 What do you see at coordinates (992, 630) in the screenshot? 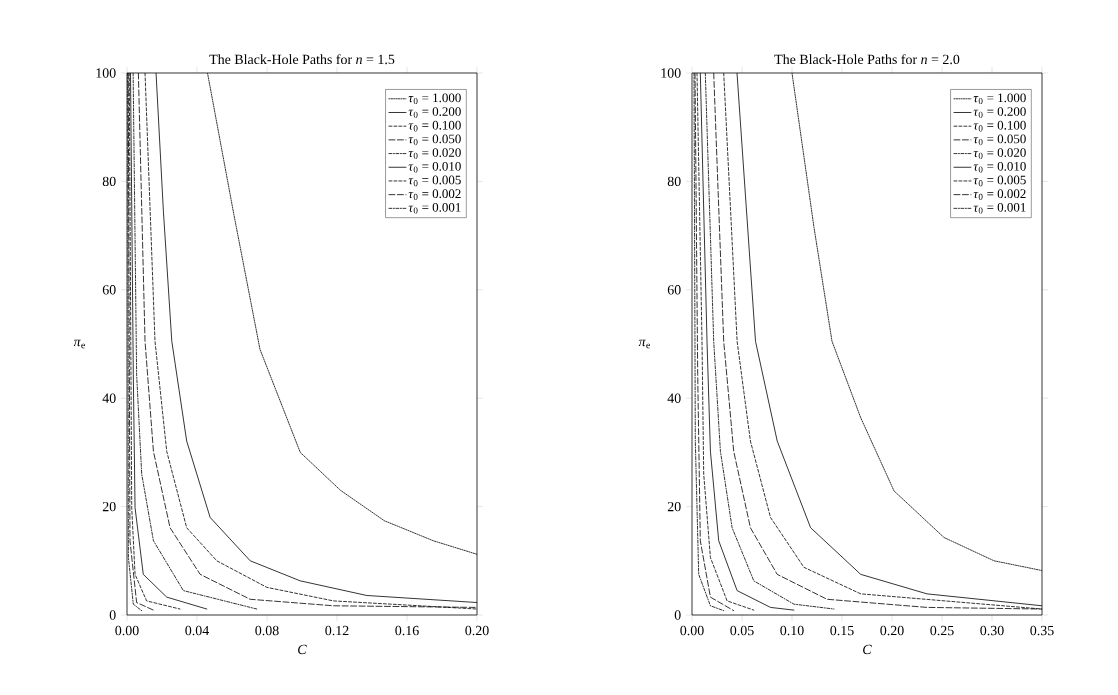
I see `x-tick-label: 0.30` at bounding box center [992, 630].